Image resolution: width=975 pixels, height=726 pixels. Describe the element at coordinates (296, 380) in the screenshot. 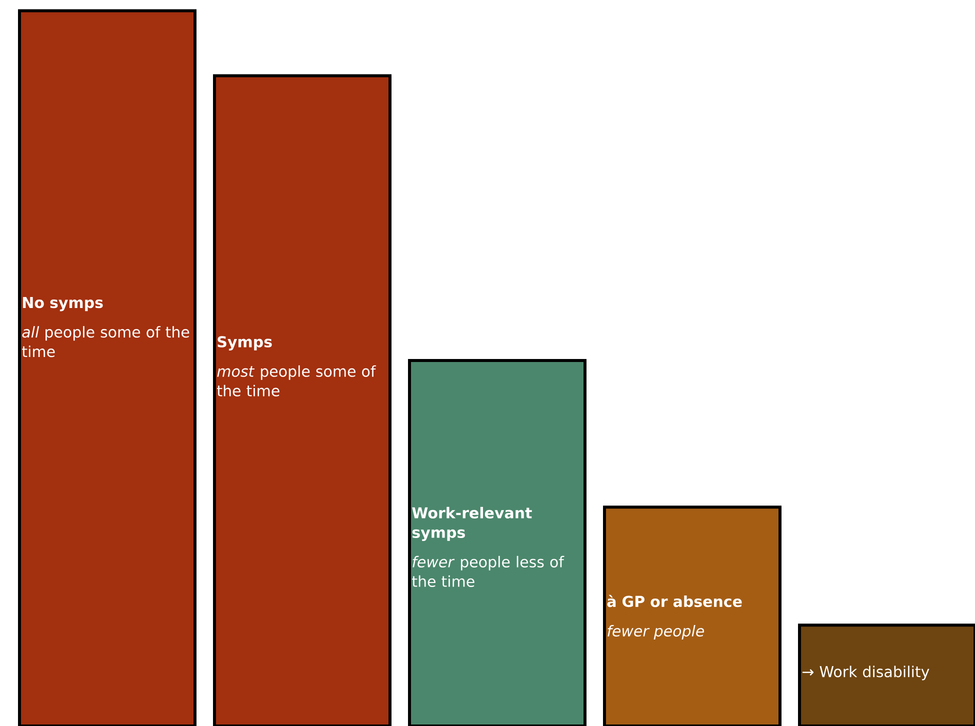

I see `annotation: most people some of the time` at that location.